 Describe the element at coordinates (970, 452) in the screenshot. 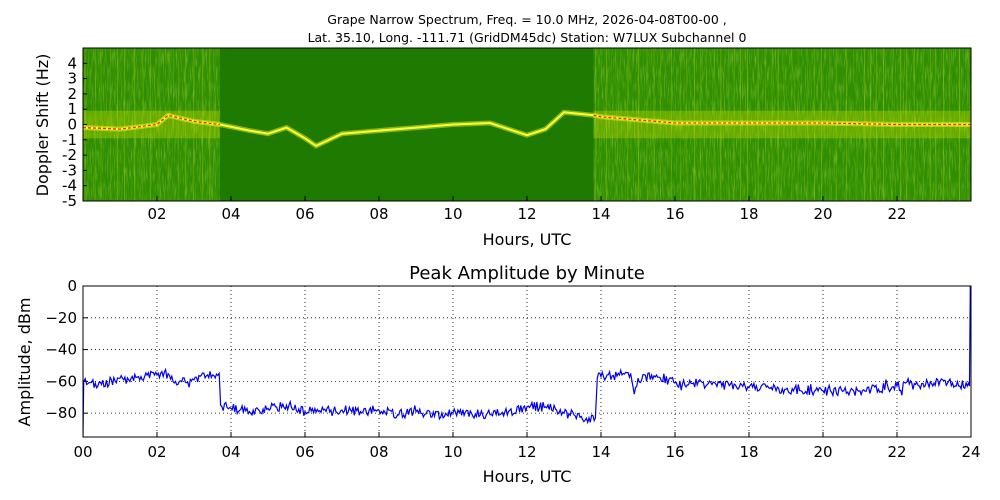

I see `x-tick-label: 24` at that location.